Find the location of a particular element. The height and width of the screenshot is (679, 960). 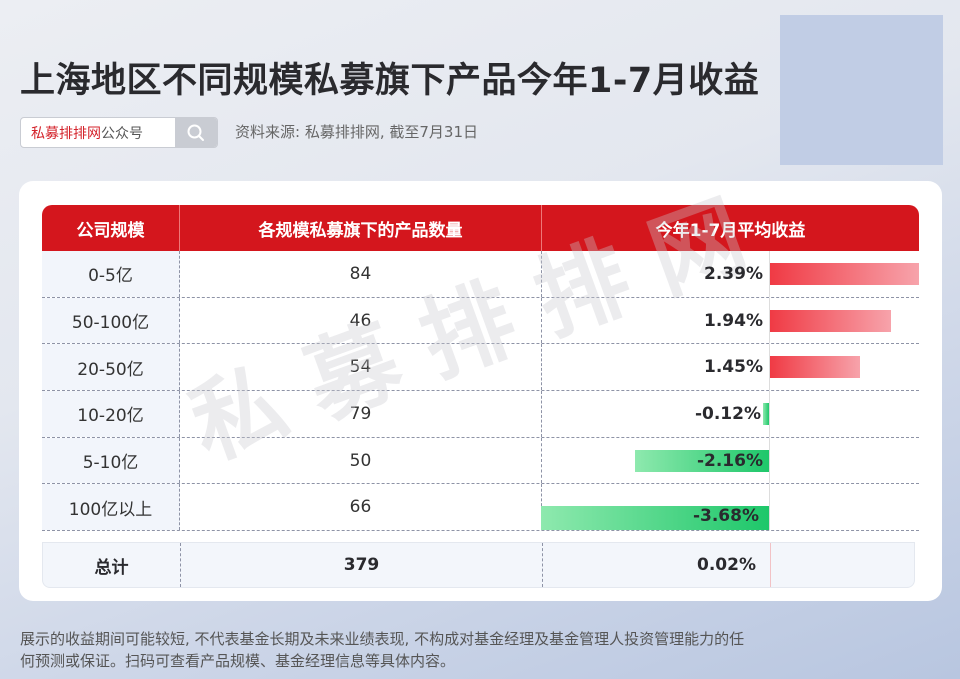

source-note: 资料来源: 私募排排网, 截至7月31日 is located at coordinates (356, 132).